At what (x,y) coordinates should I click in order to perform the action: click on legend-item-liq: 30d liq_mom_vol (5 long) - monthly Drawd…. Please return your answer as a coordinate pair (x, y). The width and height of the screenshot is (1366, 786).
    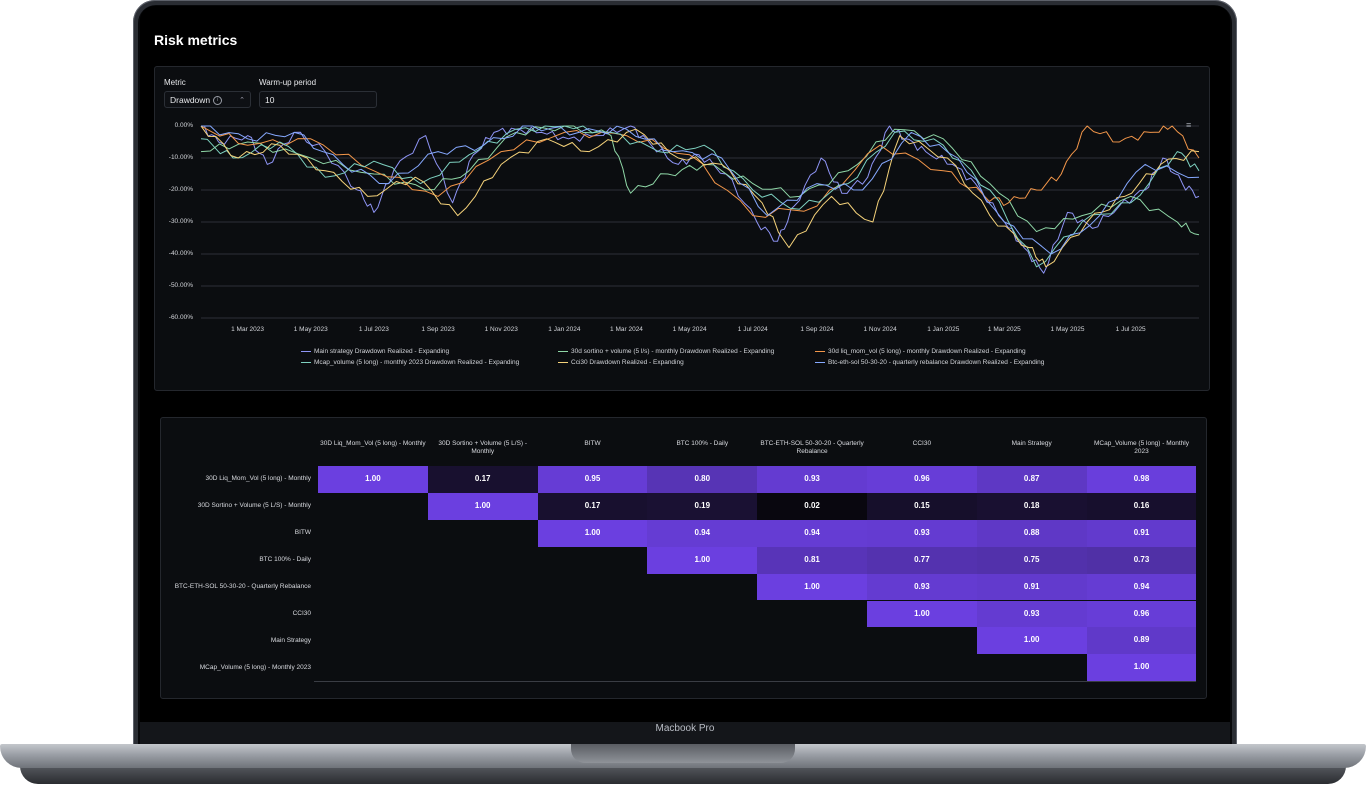
    Looking at the image, I should click on (920, 351).